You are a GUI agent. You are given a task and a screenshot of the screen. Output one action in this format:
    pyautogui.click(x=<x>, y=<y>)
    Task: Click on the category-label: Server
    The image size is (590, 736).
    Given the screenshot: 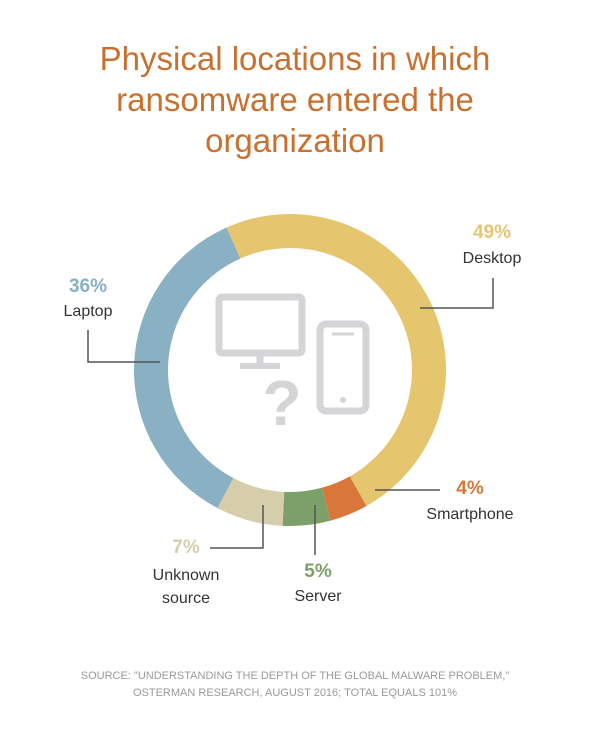 What is the action you would take?
    pyautogui.click(x=318, y=596)
    